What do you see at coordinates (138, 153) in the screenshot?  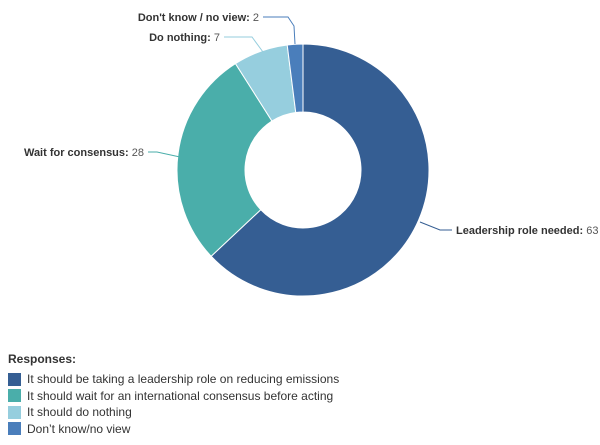 I see `data-label-value: 28` at bounding box center [138, 153].